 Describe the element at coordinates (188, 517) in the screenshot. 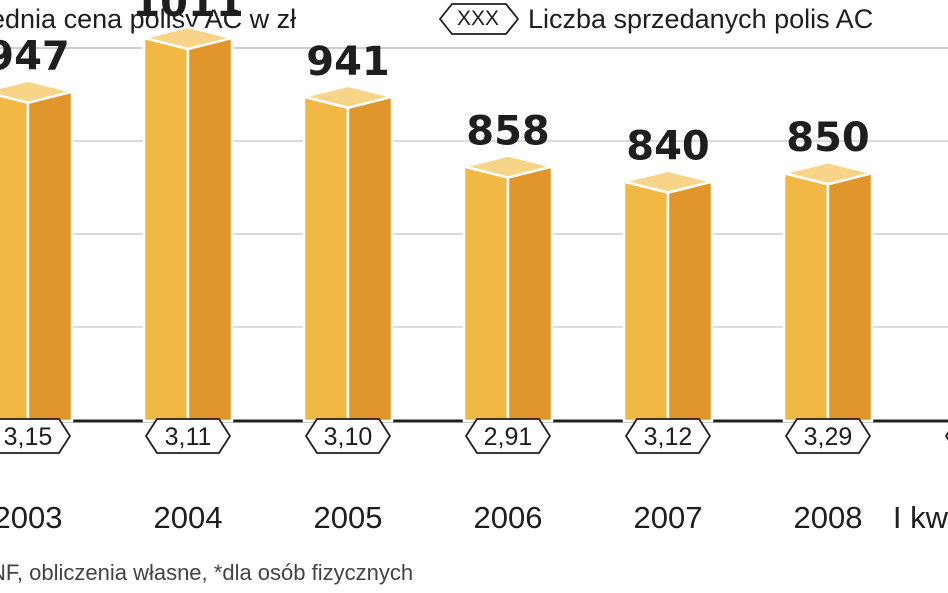

I see `x-tick-label: 2004` at that location.